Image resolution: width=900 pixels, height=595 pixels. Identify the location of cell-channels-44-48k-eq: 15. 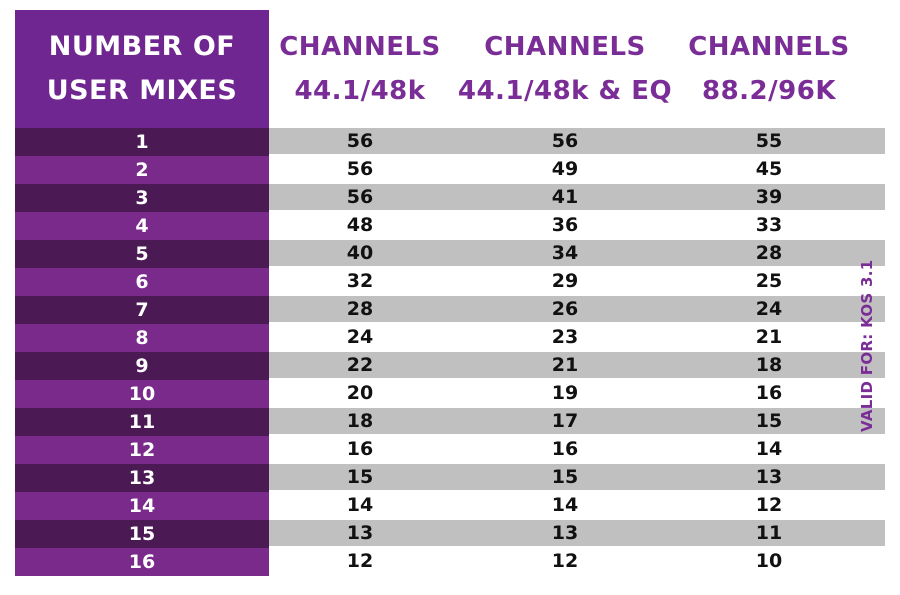
(565, 477).